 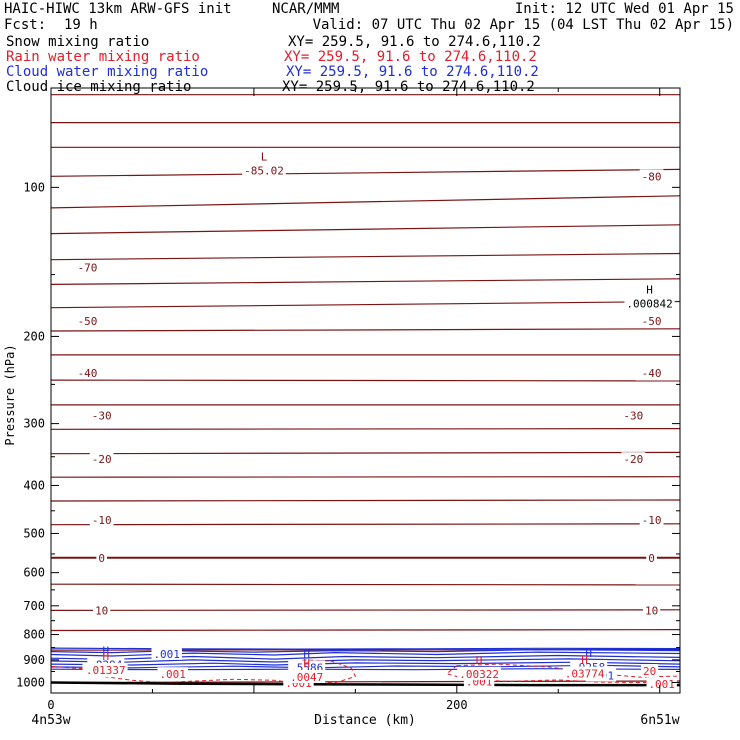 I want to click on y-tick-label-600: 600, so click(x=34, y=573).